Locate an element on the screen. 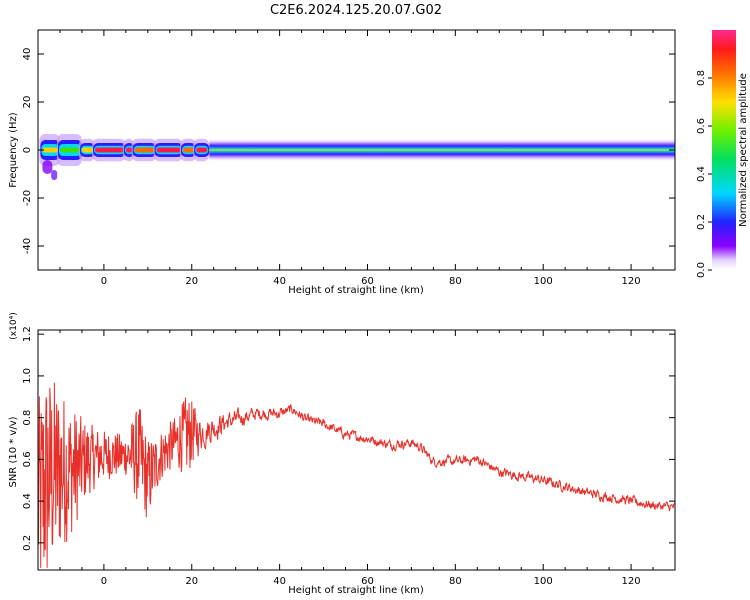 The width and height of the screenshot is (750, 600). y-tick-label: 40 is located at coordinates (27, 54).